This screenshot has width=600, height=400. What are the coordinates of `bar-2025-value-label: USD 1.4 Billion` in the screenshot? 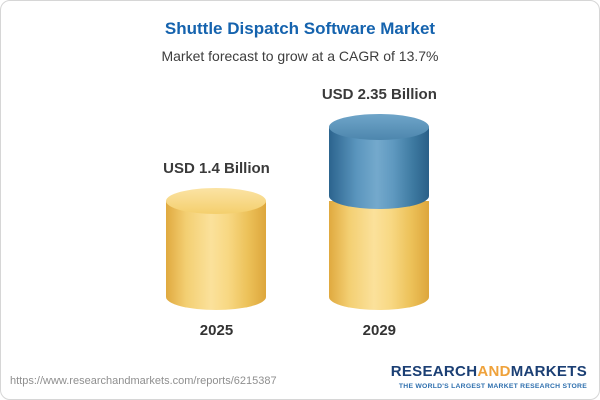 It's located at (216, 168).